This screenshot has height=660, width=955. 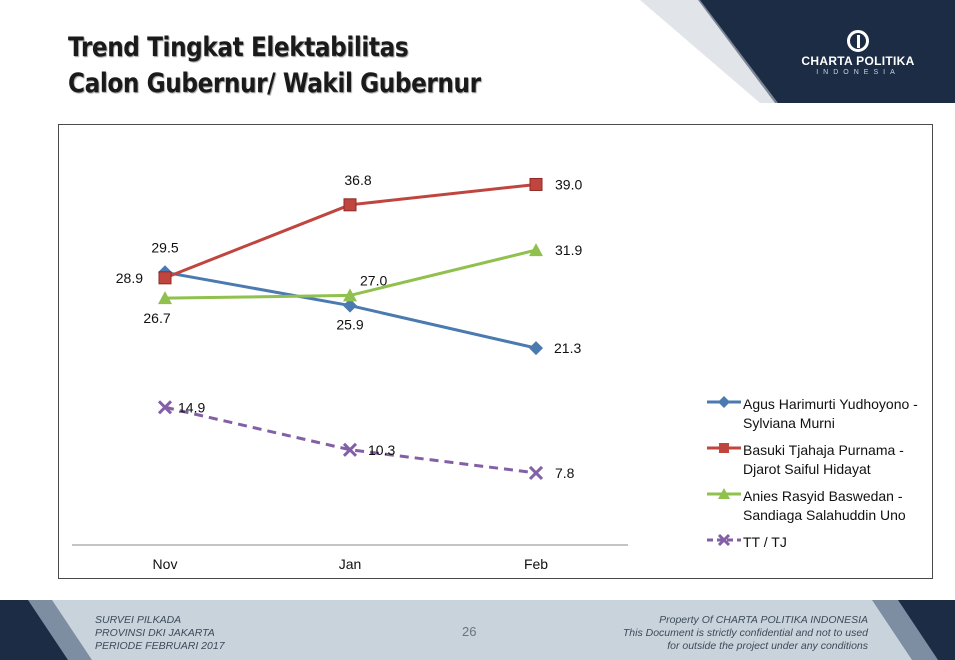 What do you see at coordinates (789, 423) in the screenshot?
I see `legend-label-continued: Sylviana Murni` at bounding box center [789, 423].